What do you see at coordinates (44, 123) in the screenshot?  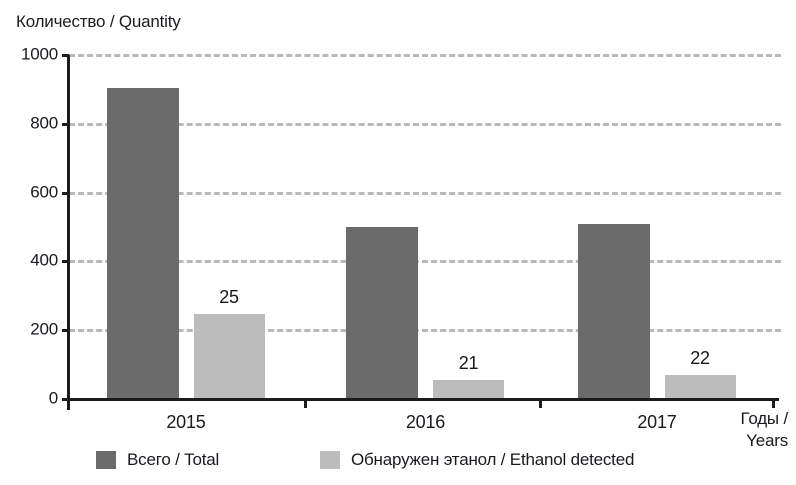 I see `y-tick-label-800: 800` at bounding box center [44, 123].